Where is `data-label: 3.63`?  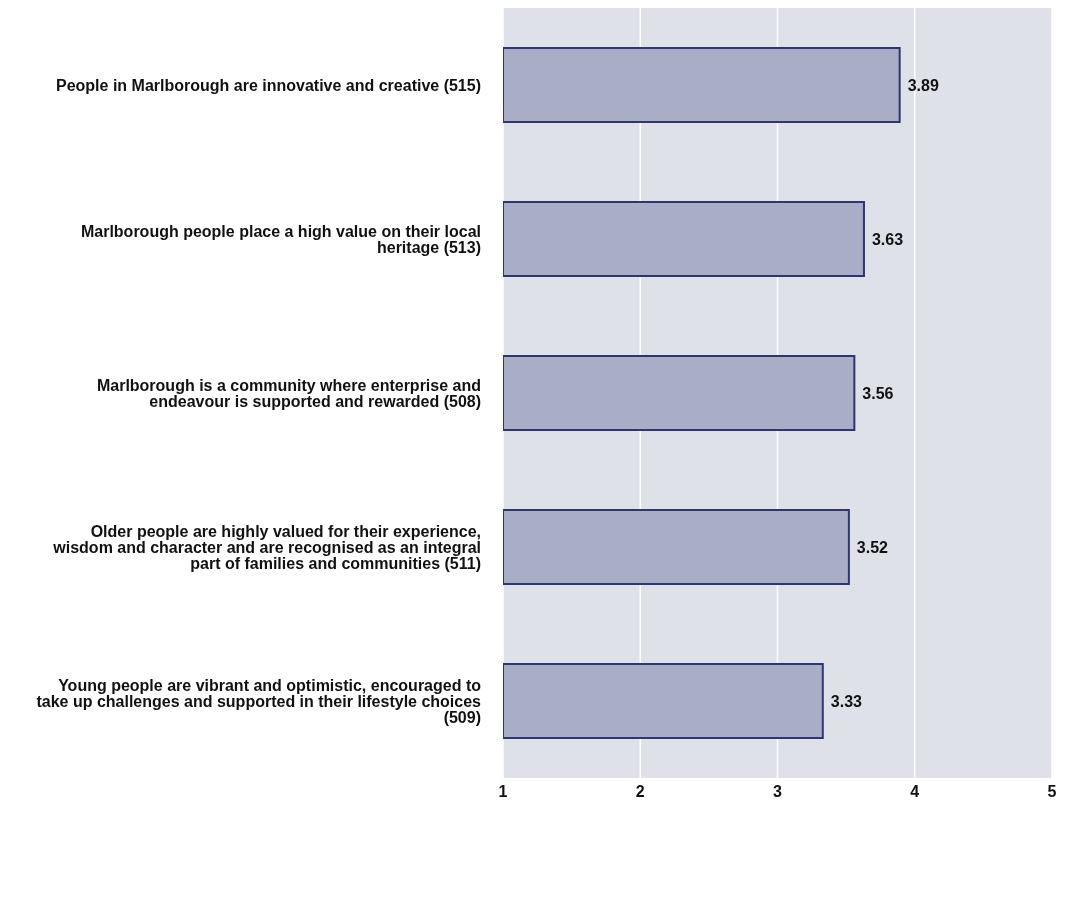 data-label: 3.63 is located at coordinates (887, 239).